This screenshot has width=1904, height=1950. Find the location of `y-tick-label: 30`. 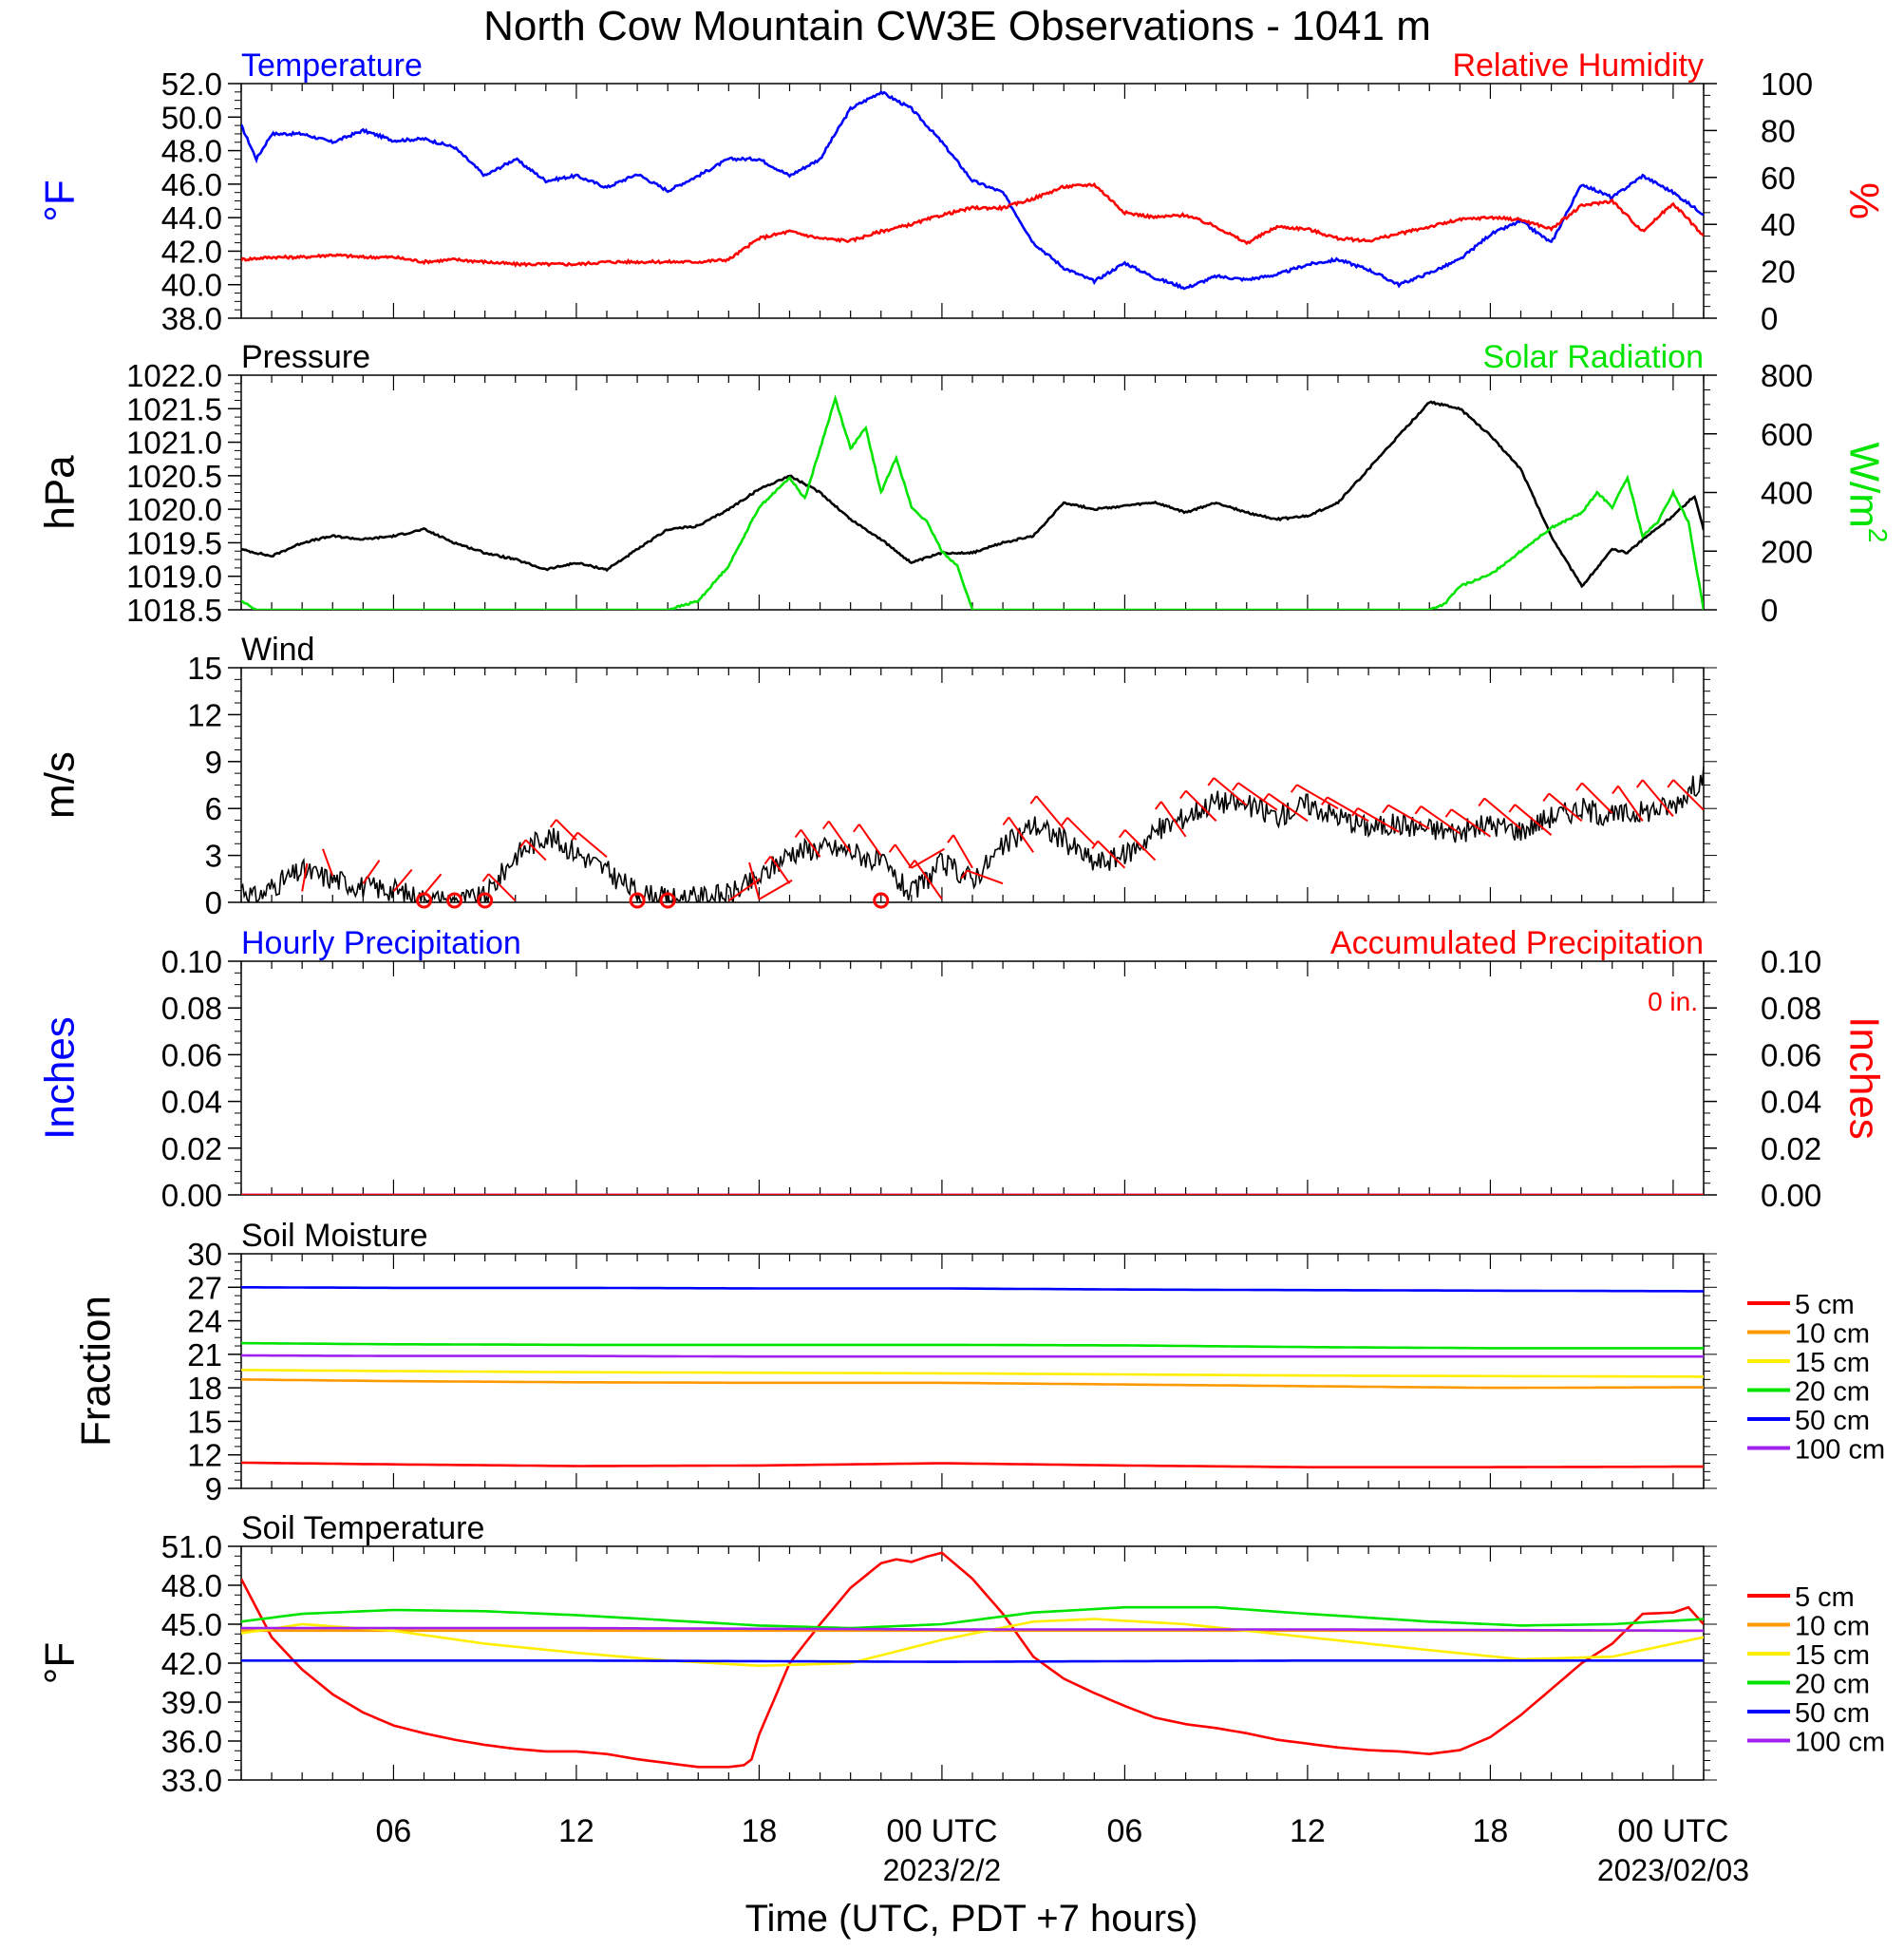

y-tick-label: 30 is located at coordinates (205, 1254).